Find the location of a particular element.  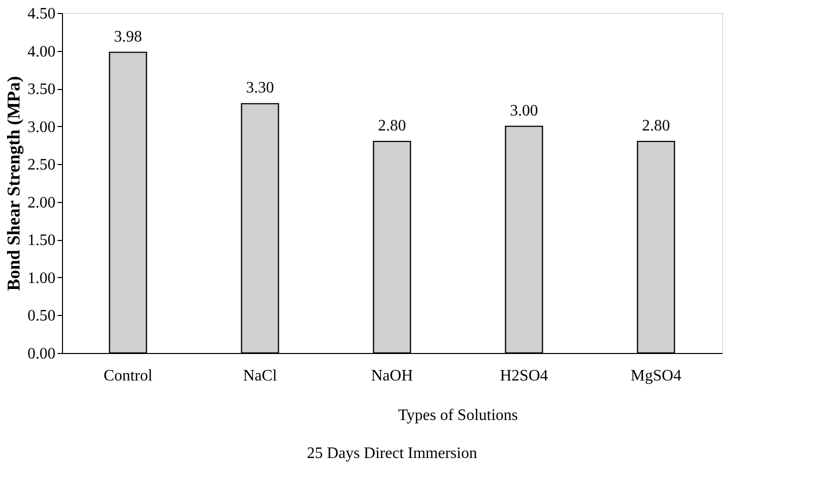

y-tick-label: 1.00 is located at coordinates (42, 278).